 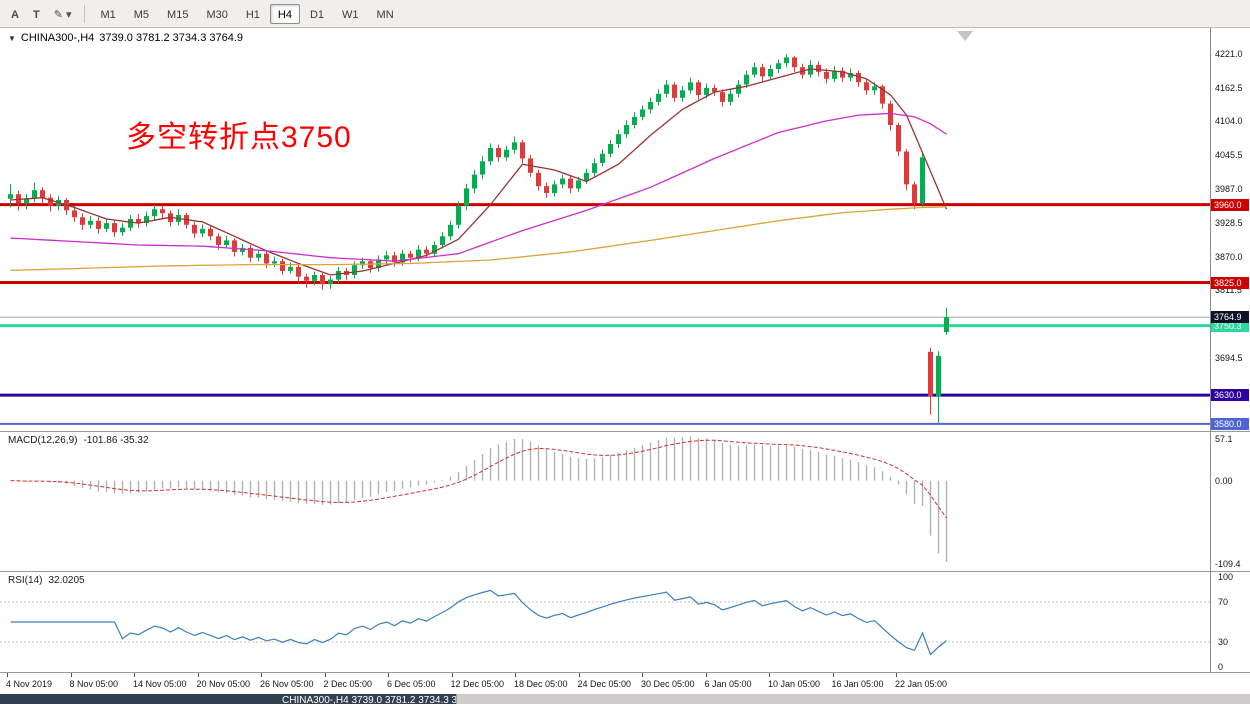 What do you see at coordinates (1229, 121) in the screenshot?
I see `y-axis-tick: 4104.0` at bounding box center [1229, 121].